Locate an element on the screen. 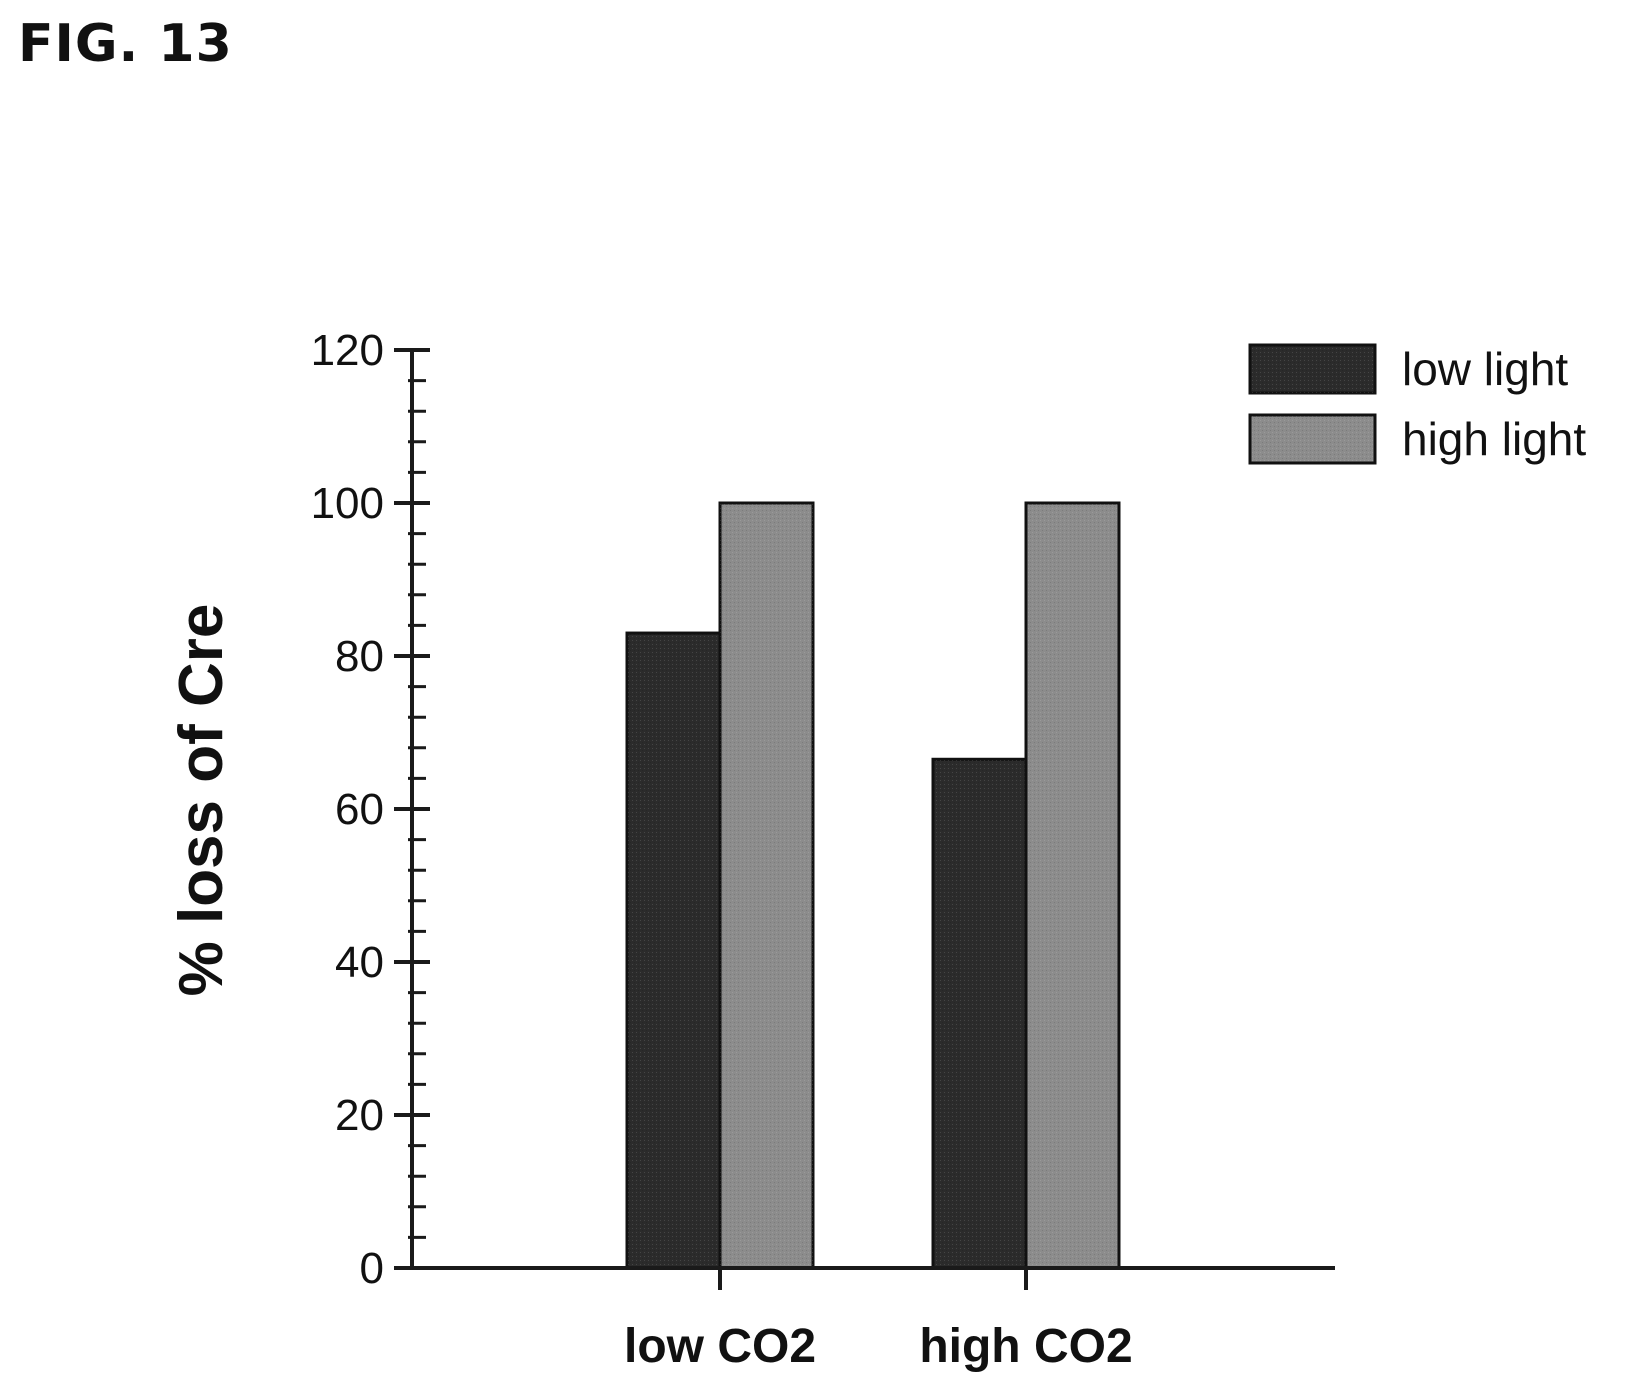  y-tick-label: 0 is located at coordinates (372, 1268).